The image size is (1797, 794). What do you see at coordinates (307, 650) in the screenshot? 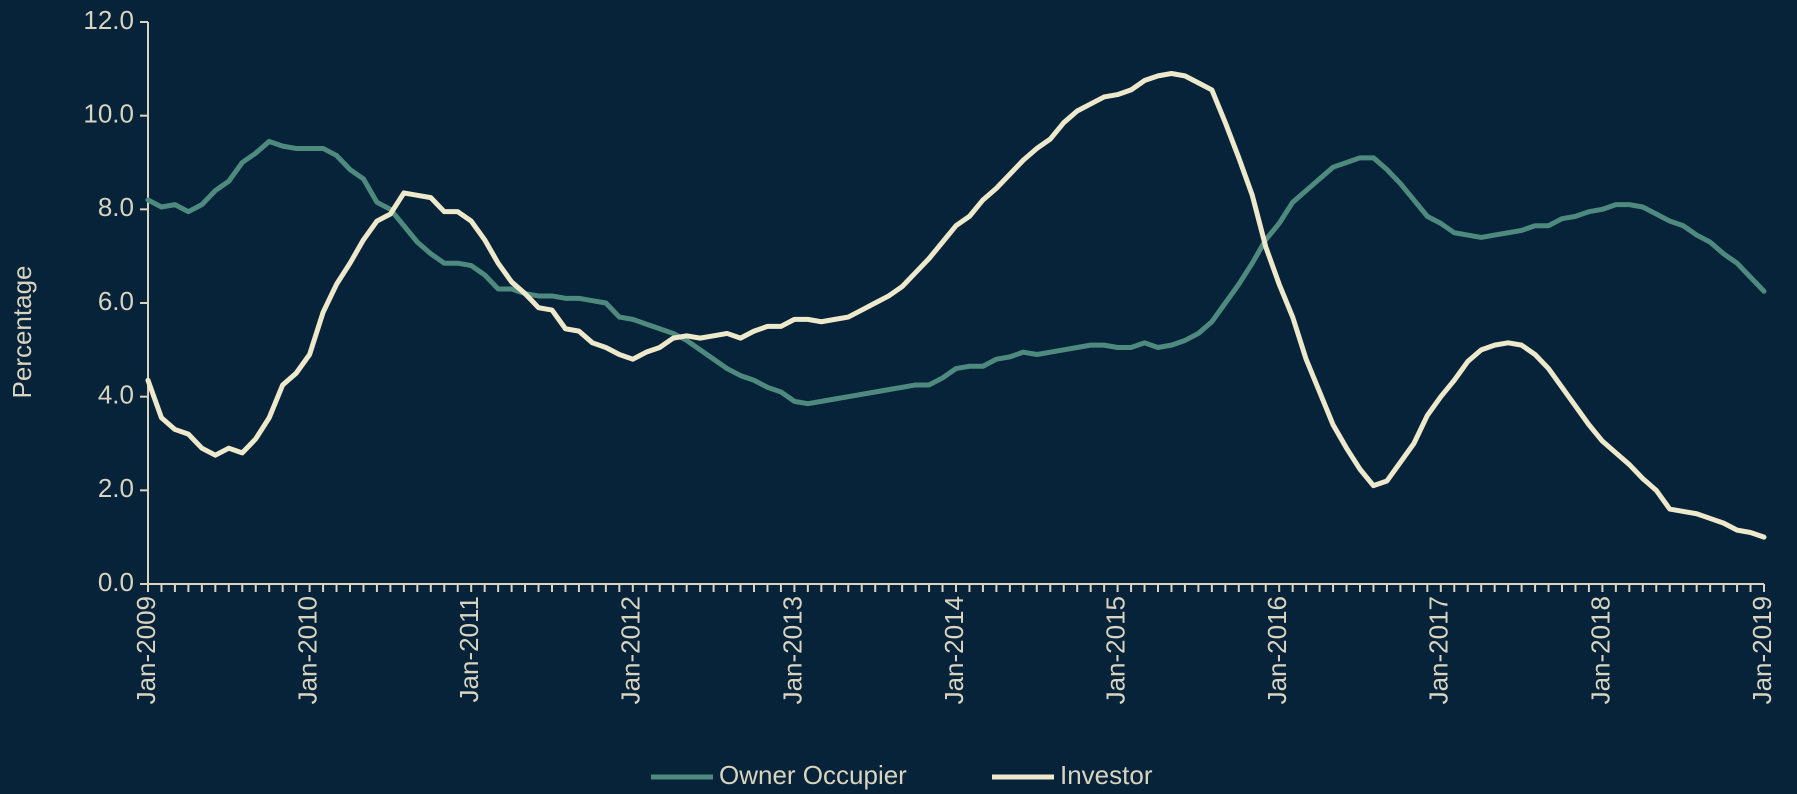
I see `x-tick-label: Jan-2010` at bounding box center [307, 650].